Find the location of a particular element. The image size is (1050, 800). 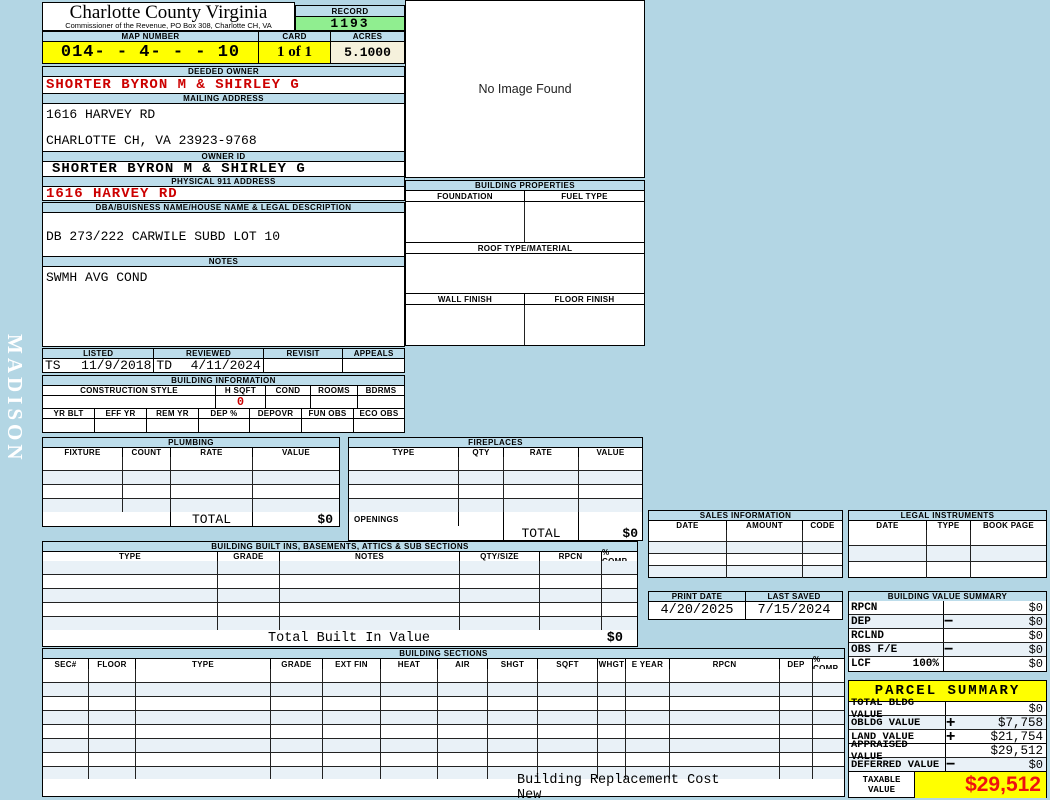

ecoobs-field is located at coordinates (379, 425).